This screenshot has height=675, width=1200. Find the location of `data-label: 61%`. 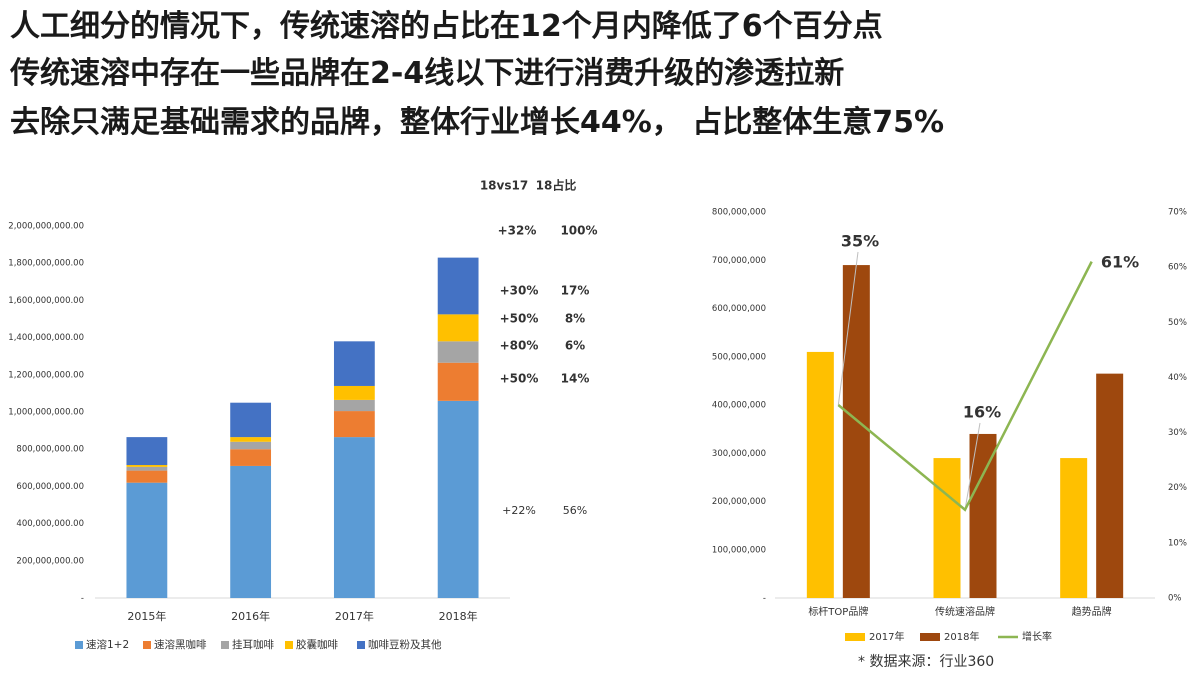

data-label: 61% is located at coordinates (1120, 262).